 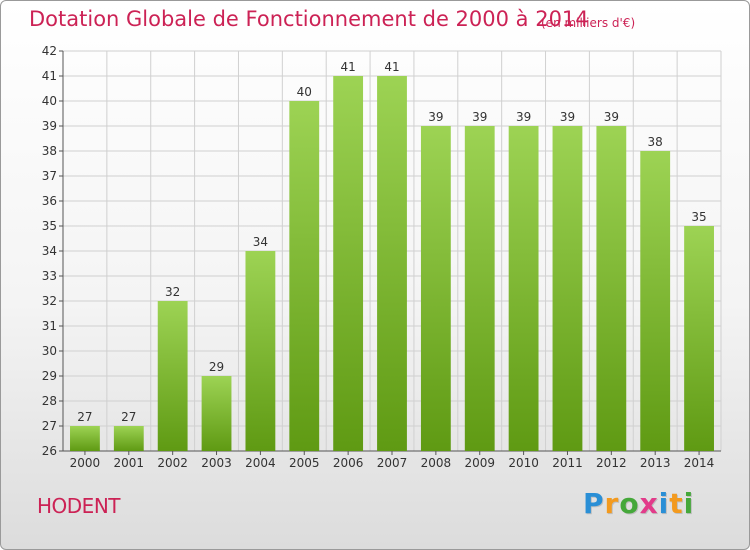 I want to click on x-tick-label: 2013, so click(x=655, y=463).